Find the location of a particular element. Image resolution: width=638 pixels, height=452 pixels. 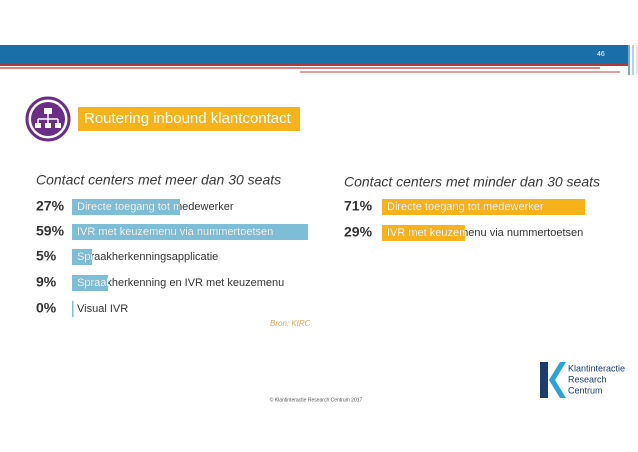

footer: © Klantinteractie Research Centrum 2017 is located at coordinates (316, 399).